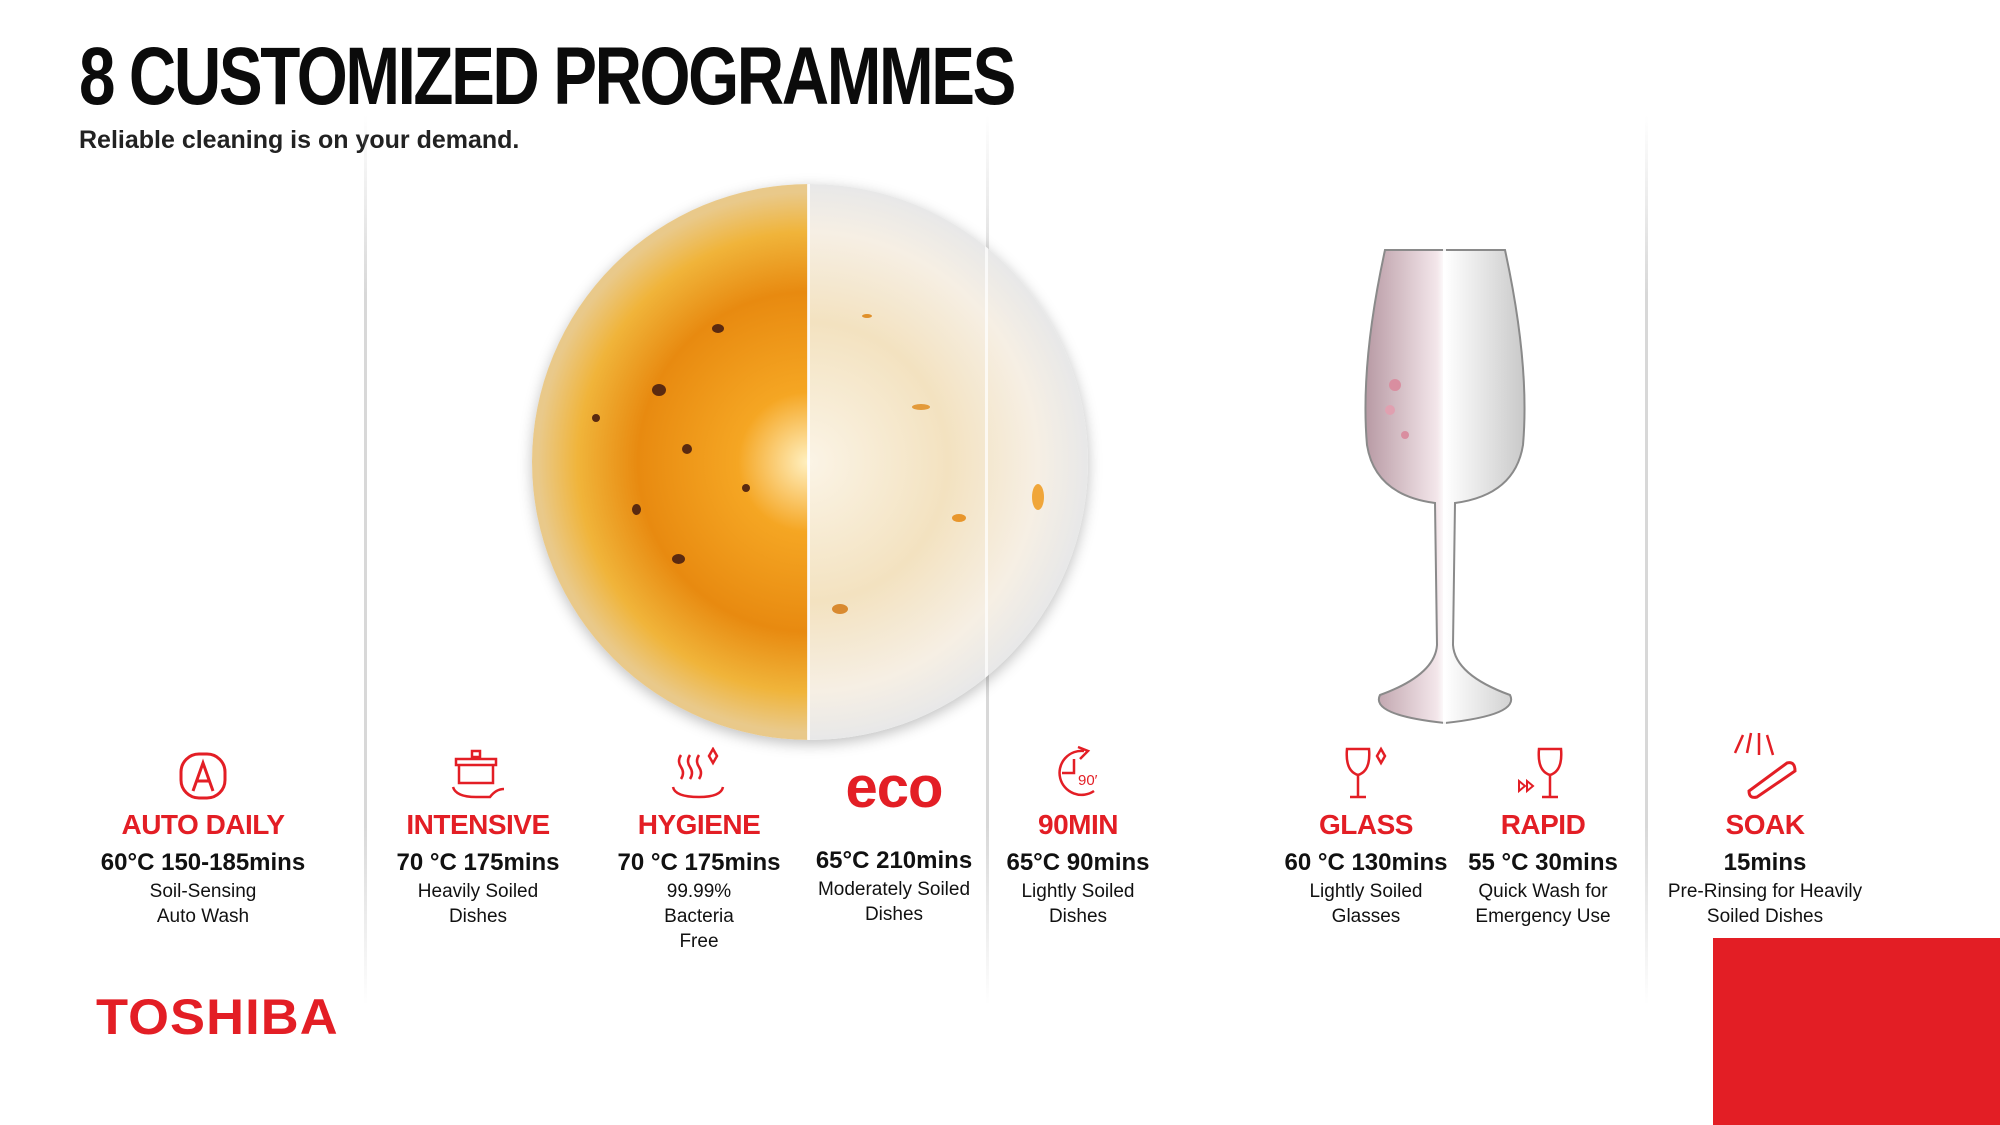 Image resolution: width=2000 pixels, height=1125 pixels. Describe the element at coordinates (1543, 891) in the screenshot. I see `programme-desc: Quick Wash for` at that location.